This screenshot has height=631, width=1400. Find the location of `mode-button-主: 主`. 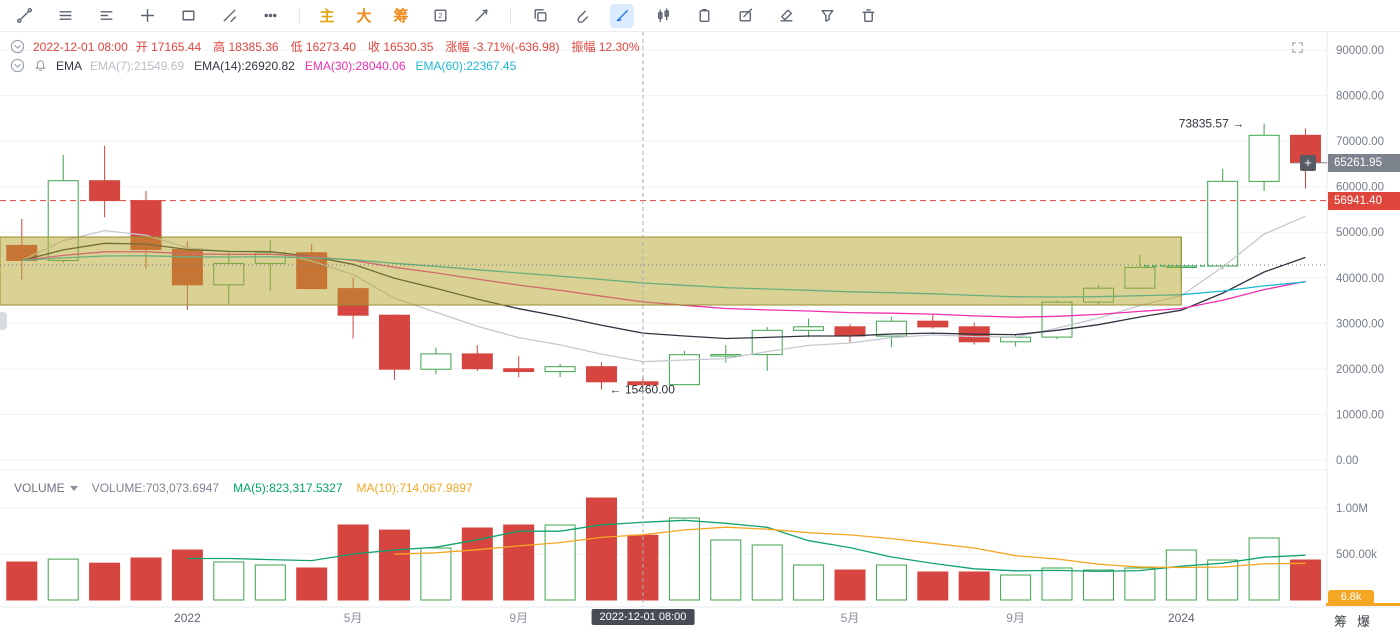

mode-button-主: 主 is located at coordinates (327, 16).